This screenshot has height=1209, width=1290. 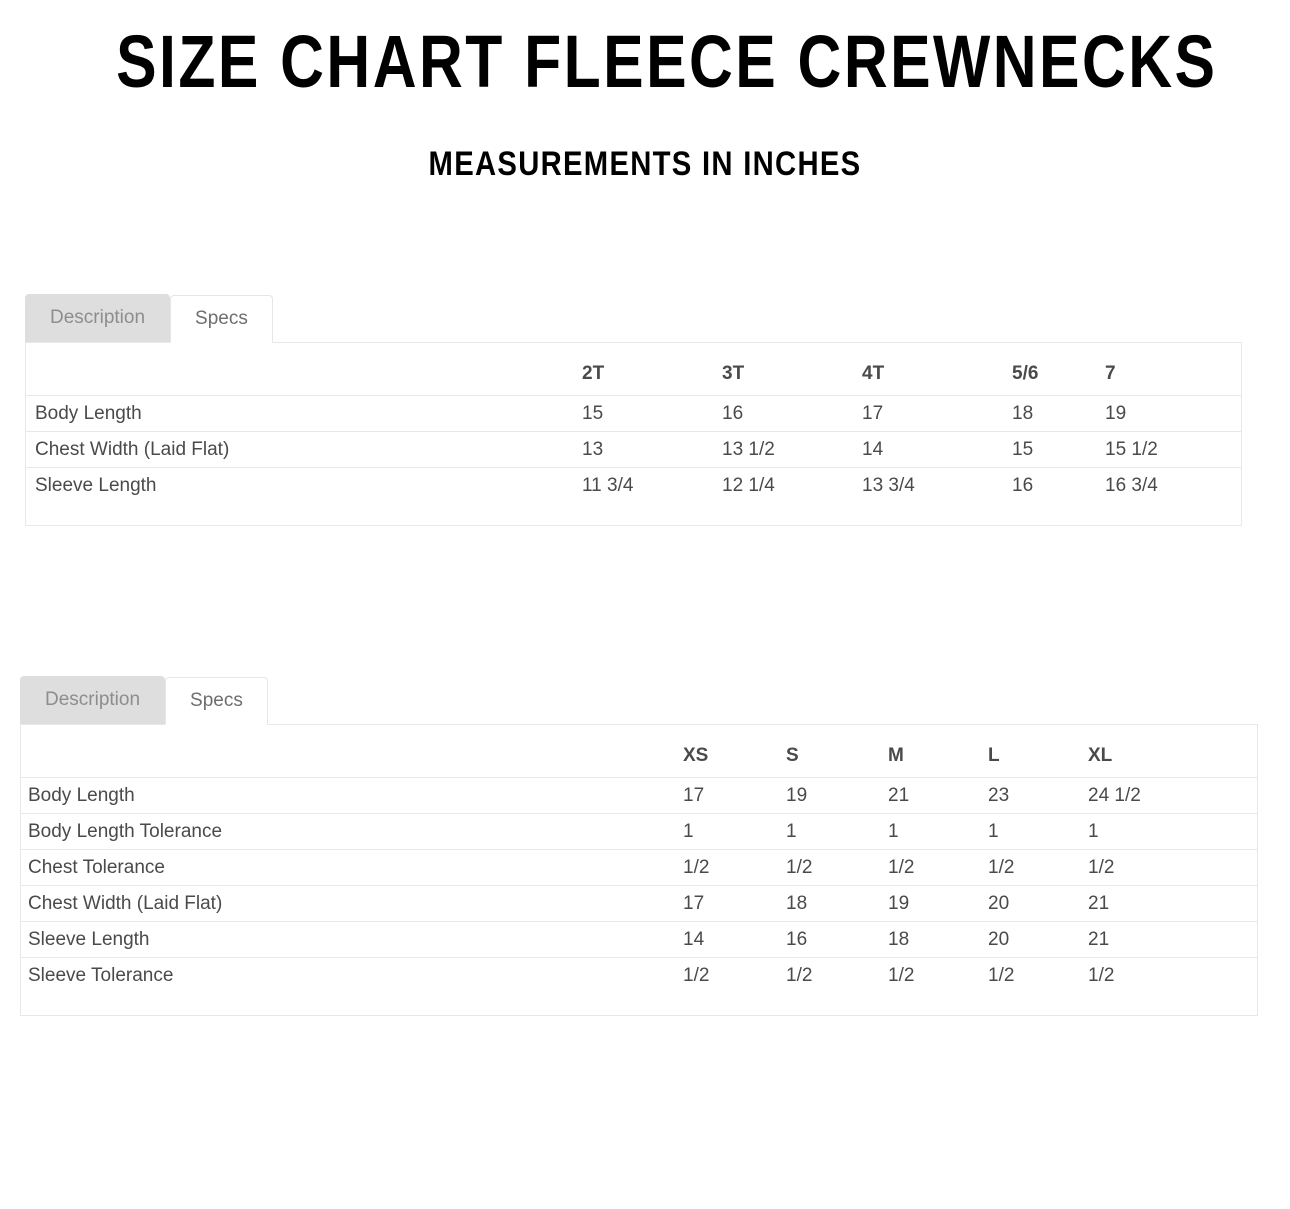 I want to click on cell-value: 15 1/2, so click(x=1173, y=449).